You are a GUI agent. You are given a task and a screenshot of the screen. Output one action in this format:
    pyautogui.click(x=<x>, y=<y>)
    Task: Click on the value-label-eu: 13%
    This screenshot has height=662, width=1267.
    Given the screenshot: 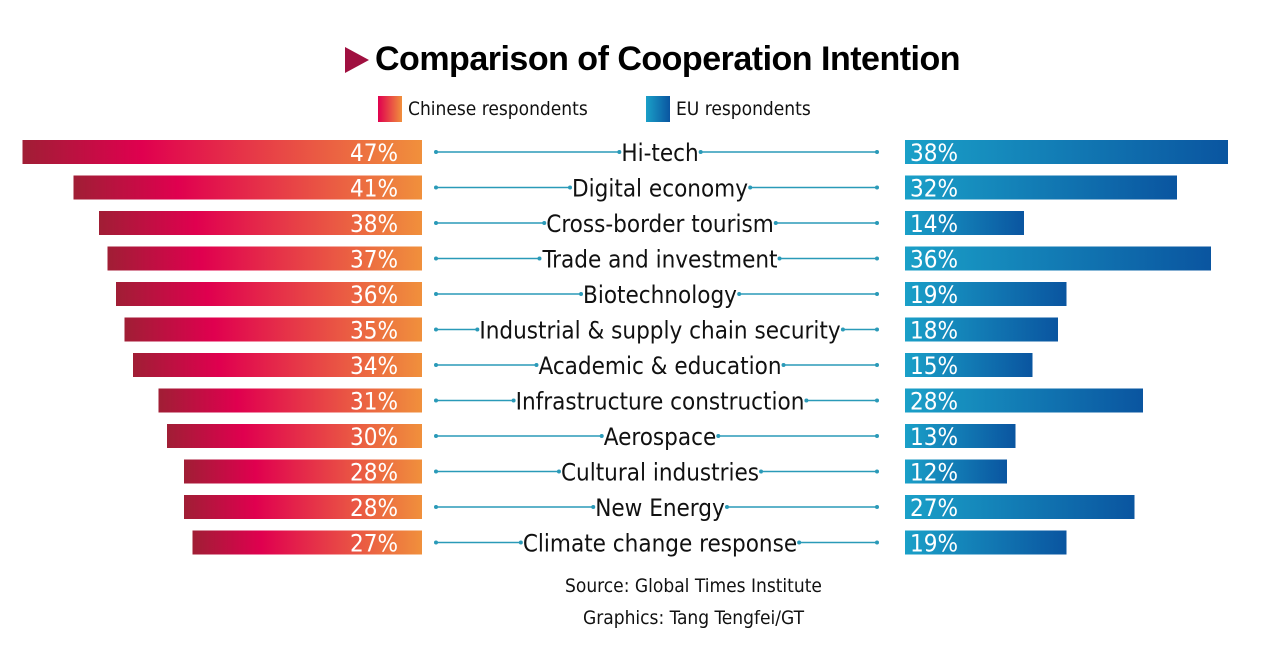 What is the action you would take?
    pyautogui.click(x=934, y=437)
    